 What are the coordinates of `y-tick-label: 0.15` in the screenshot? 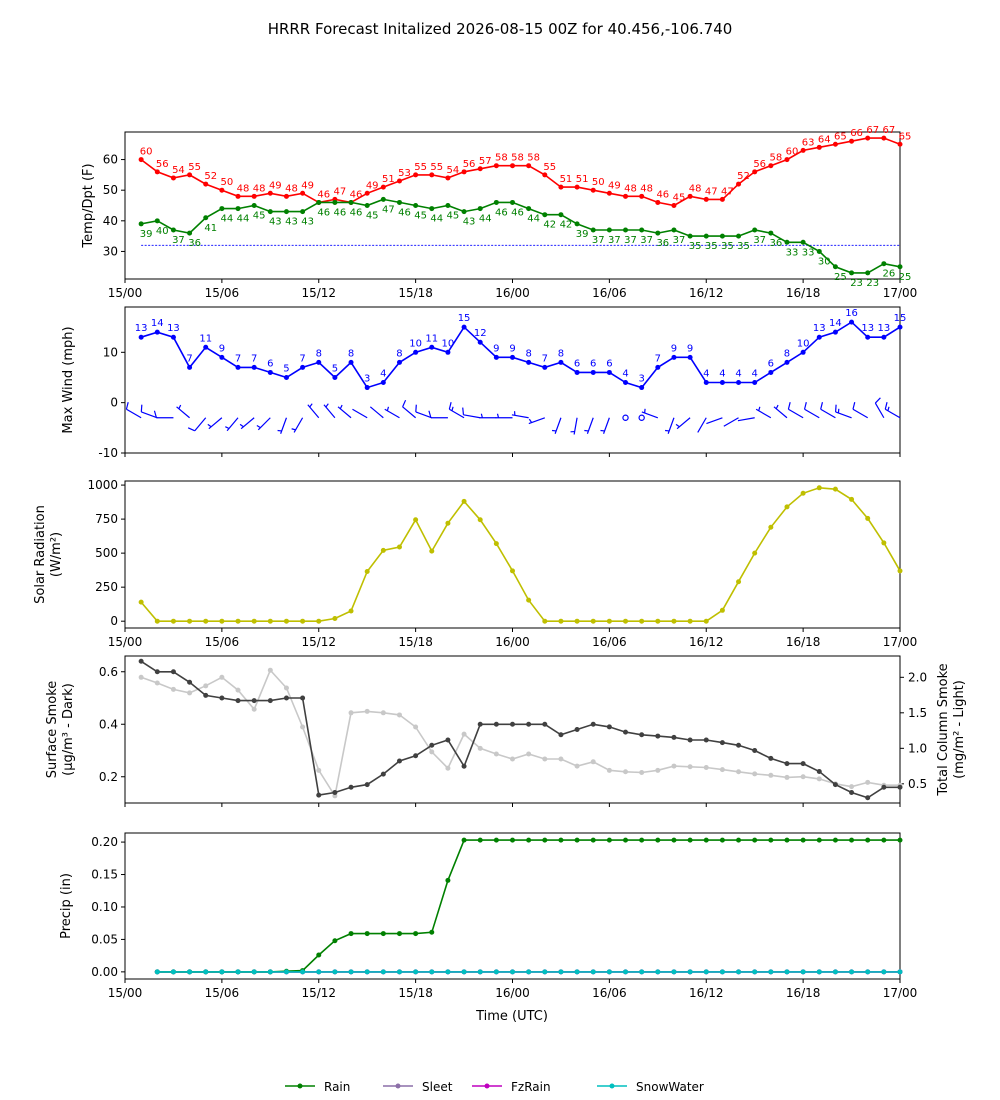 It's located at (104, 875).